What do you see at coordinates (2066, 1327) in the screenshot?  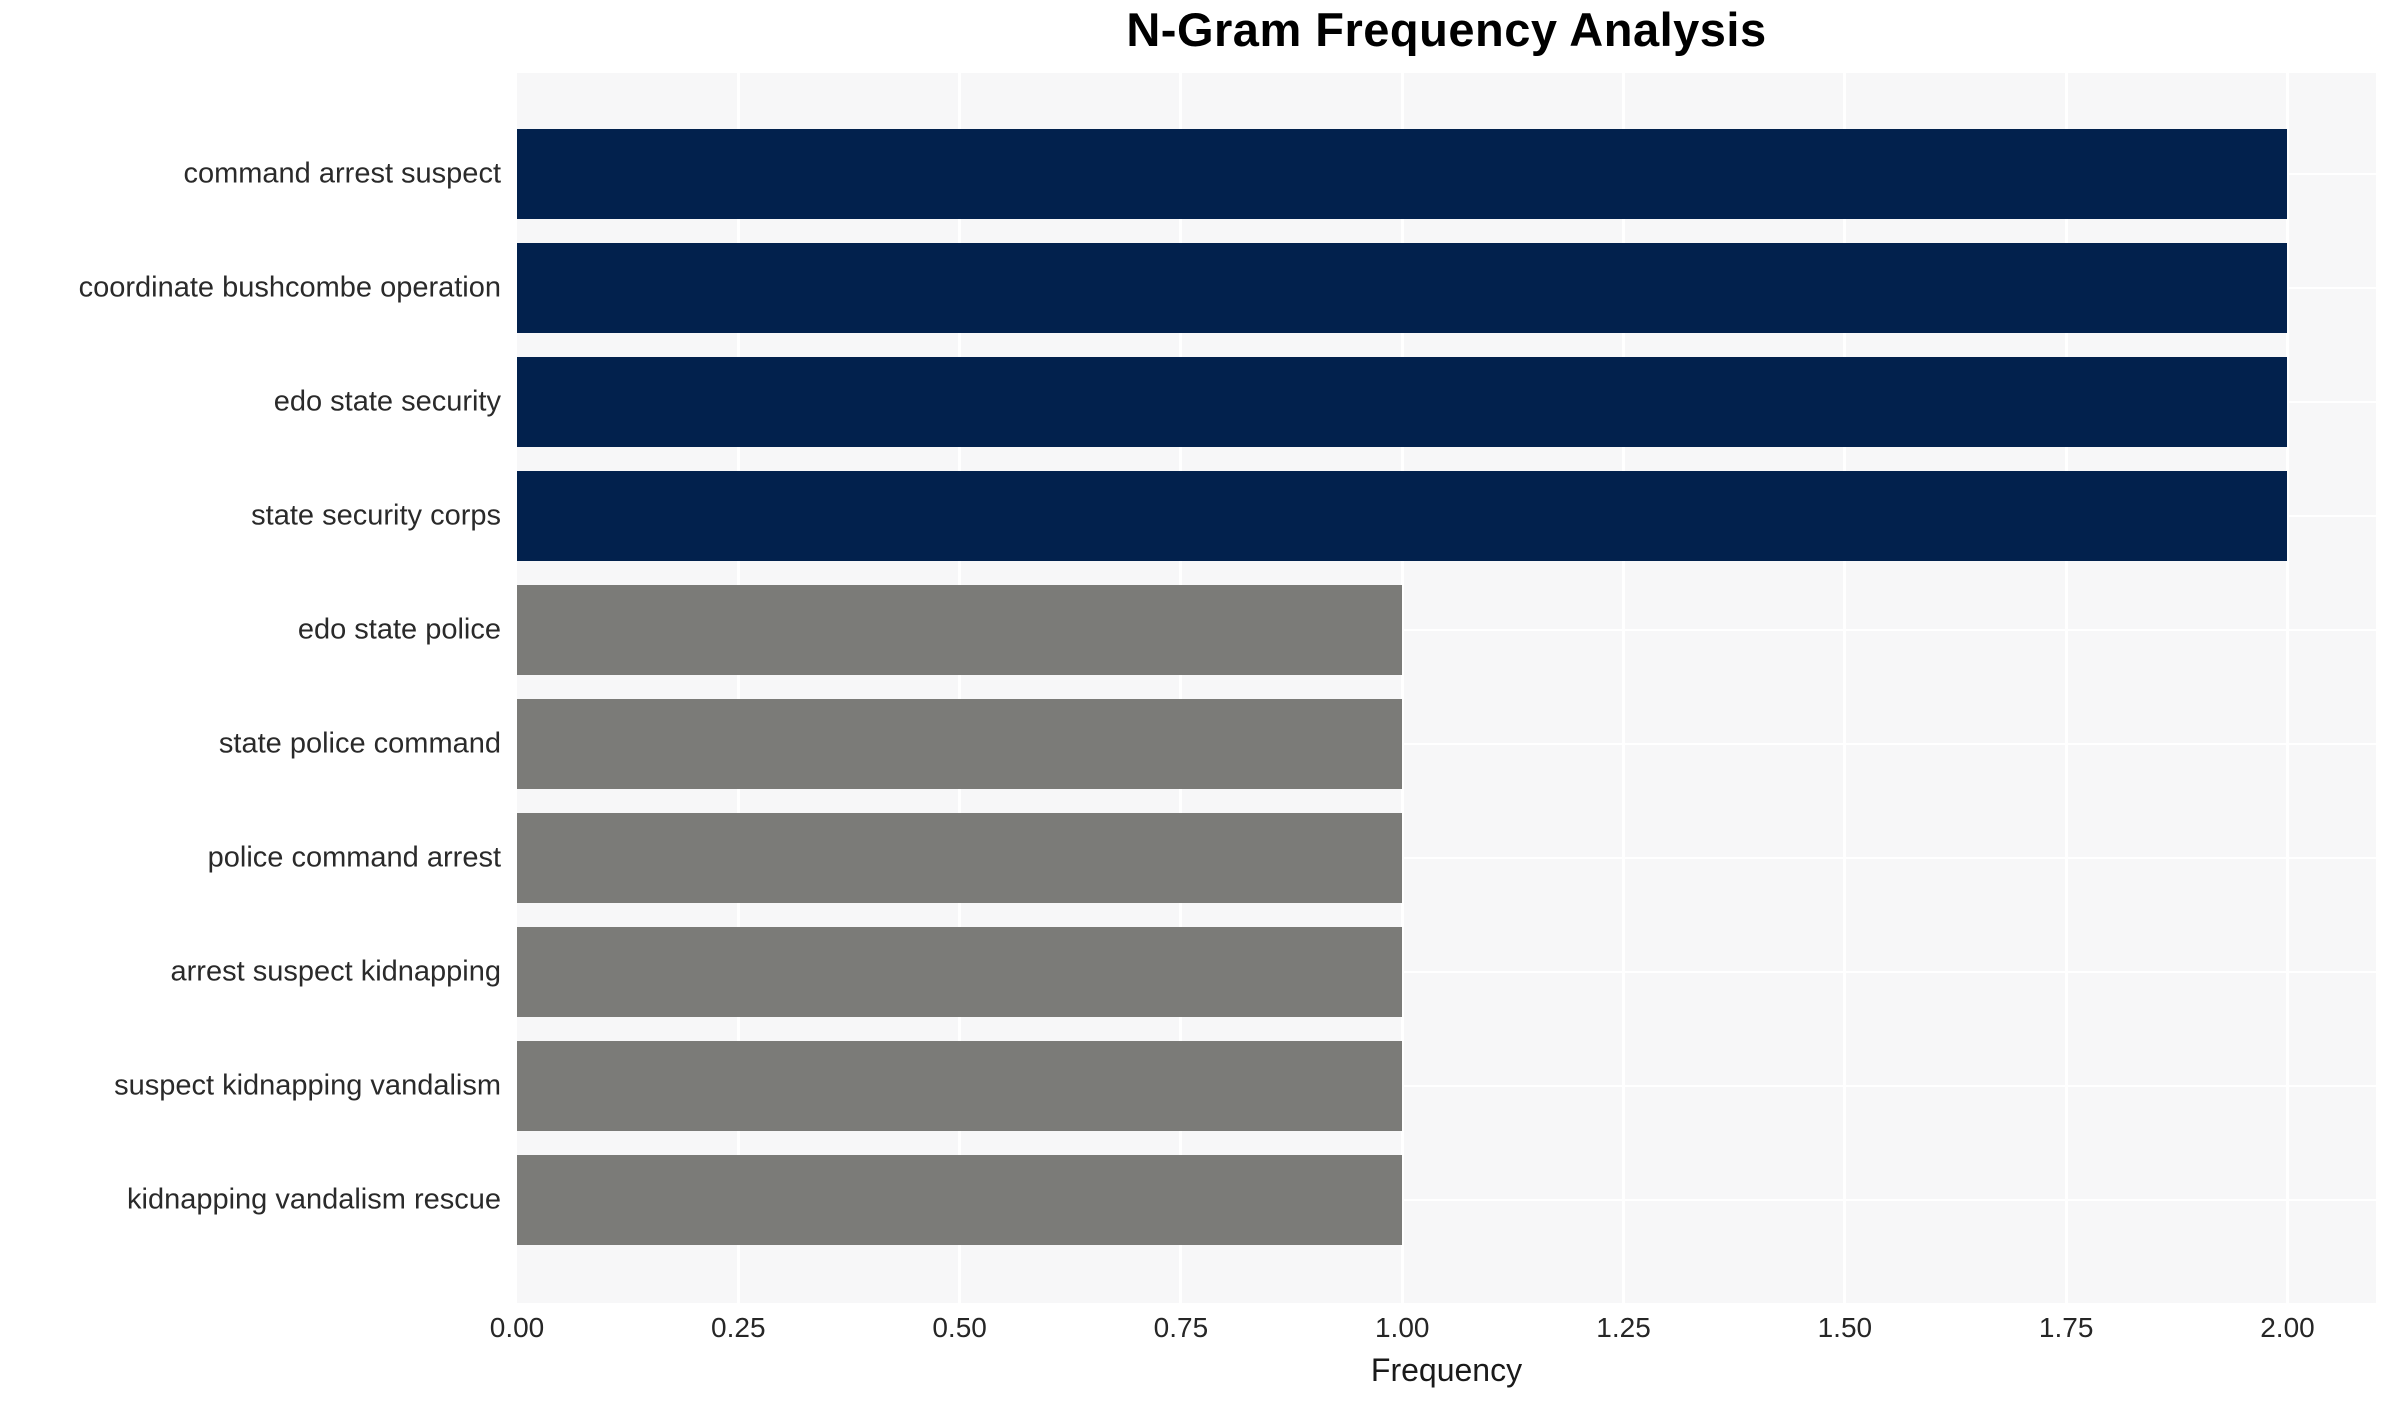 I see `x-tick-label: 1.75` at bounding box center [2066, 1327].